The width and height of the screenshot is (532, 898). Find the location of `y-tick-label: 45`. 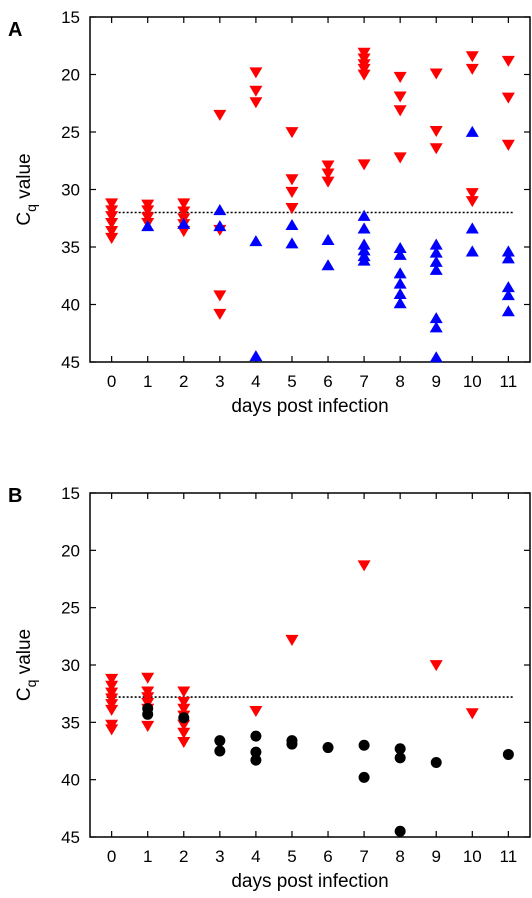

y-tick-label: 45 is located at coordinates (70, 362).